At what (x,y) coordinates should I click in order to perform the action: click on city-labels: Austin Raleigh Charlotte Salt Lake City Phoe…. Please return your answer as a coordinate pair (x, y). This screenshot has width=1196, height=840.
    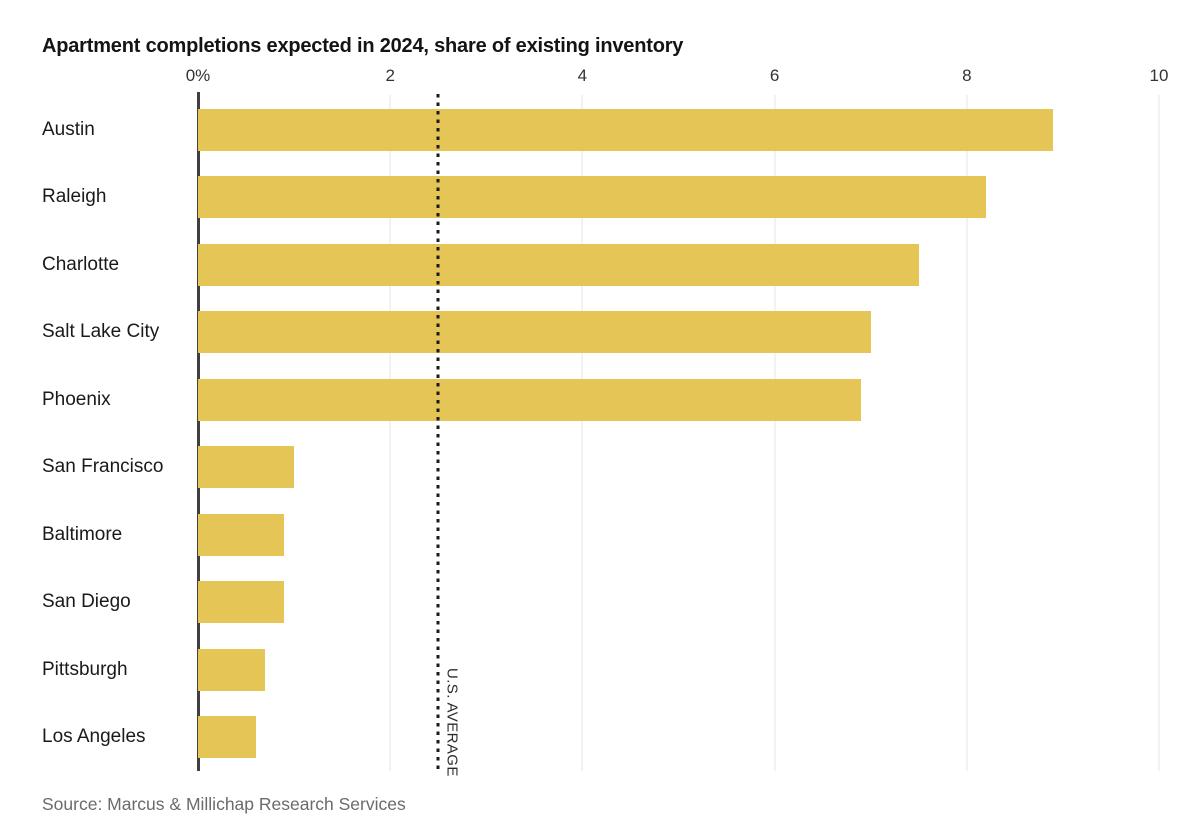
    Looking at the image, I should click on (99, 433).